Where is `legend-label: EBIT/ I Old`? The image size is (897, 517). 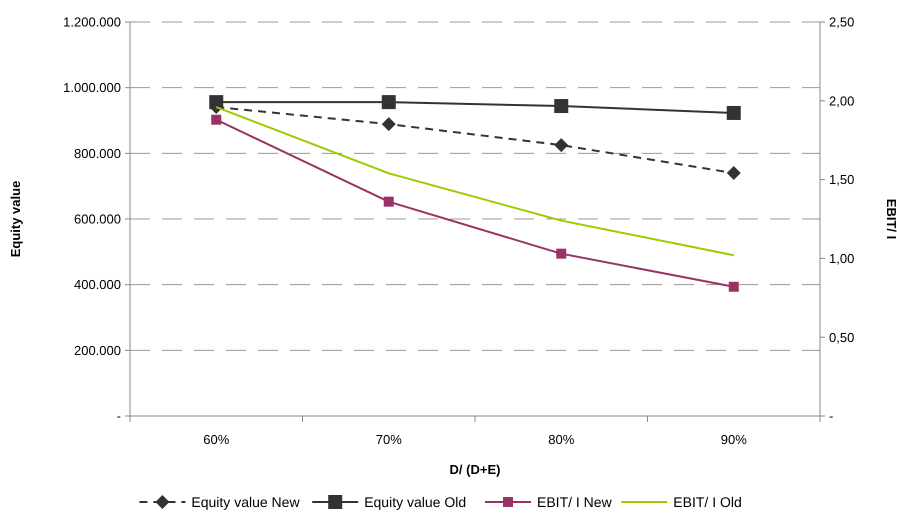 legend-label: EBIT/ I Old is located at coordinates (707, 502).